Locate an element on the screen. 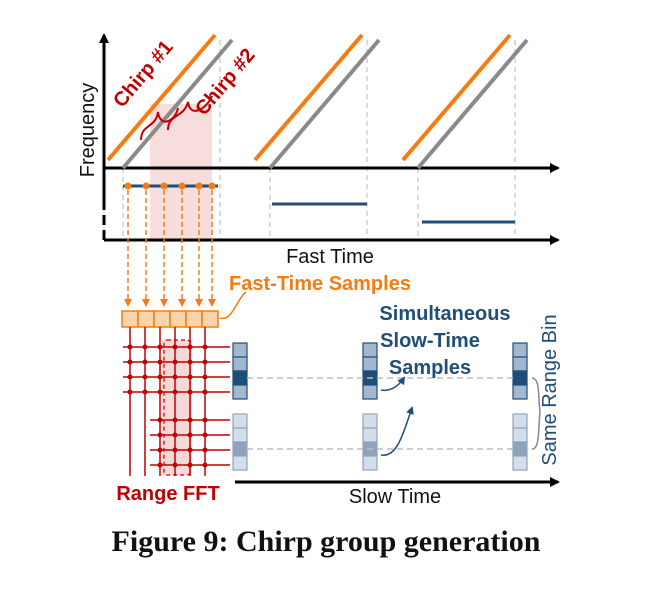 This screenshot has width=652, height=605. fast-time-sample-dots is located at coordinates (170, 186).